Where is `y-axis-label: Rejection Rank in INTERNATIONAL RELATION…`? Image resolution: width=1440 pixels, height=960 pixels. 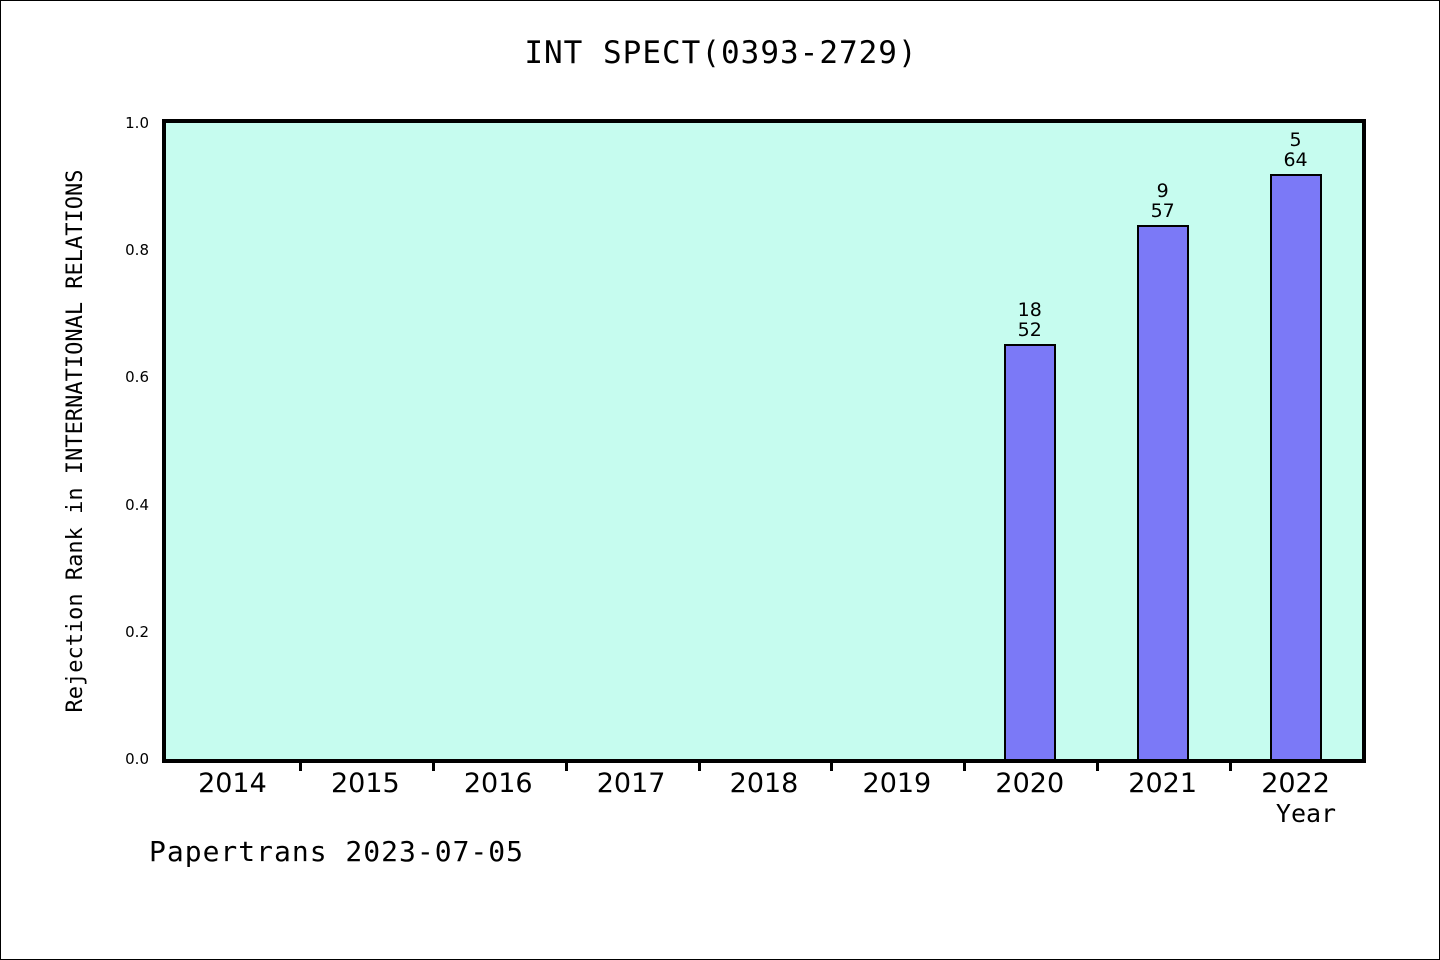
y-axis-label: Rejection Rank in INTERNATIONAL RELATION… is located at coordinates (75, 441).